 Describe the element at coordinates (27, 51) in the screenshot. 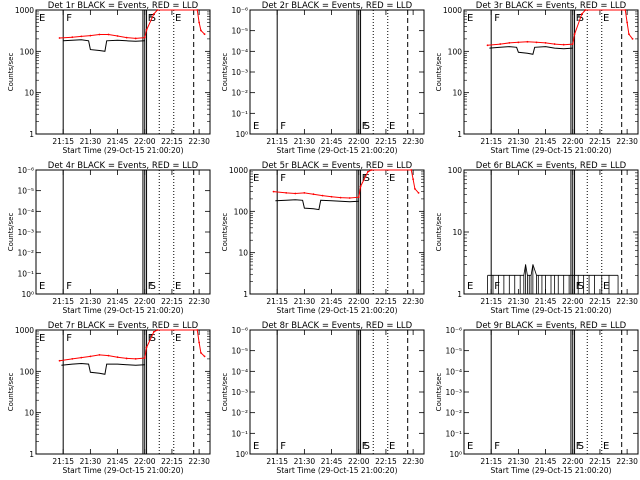

I see `y-tick-label: 100` at that location.